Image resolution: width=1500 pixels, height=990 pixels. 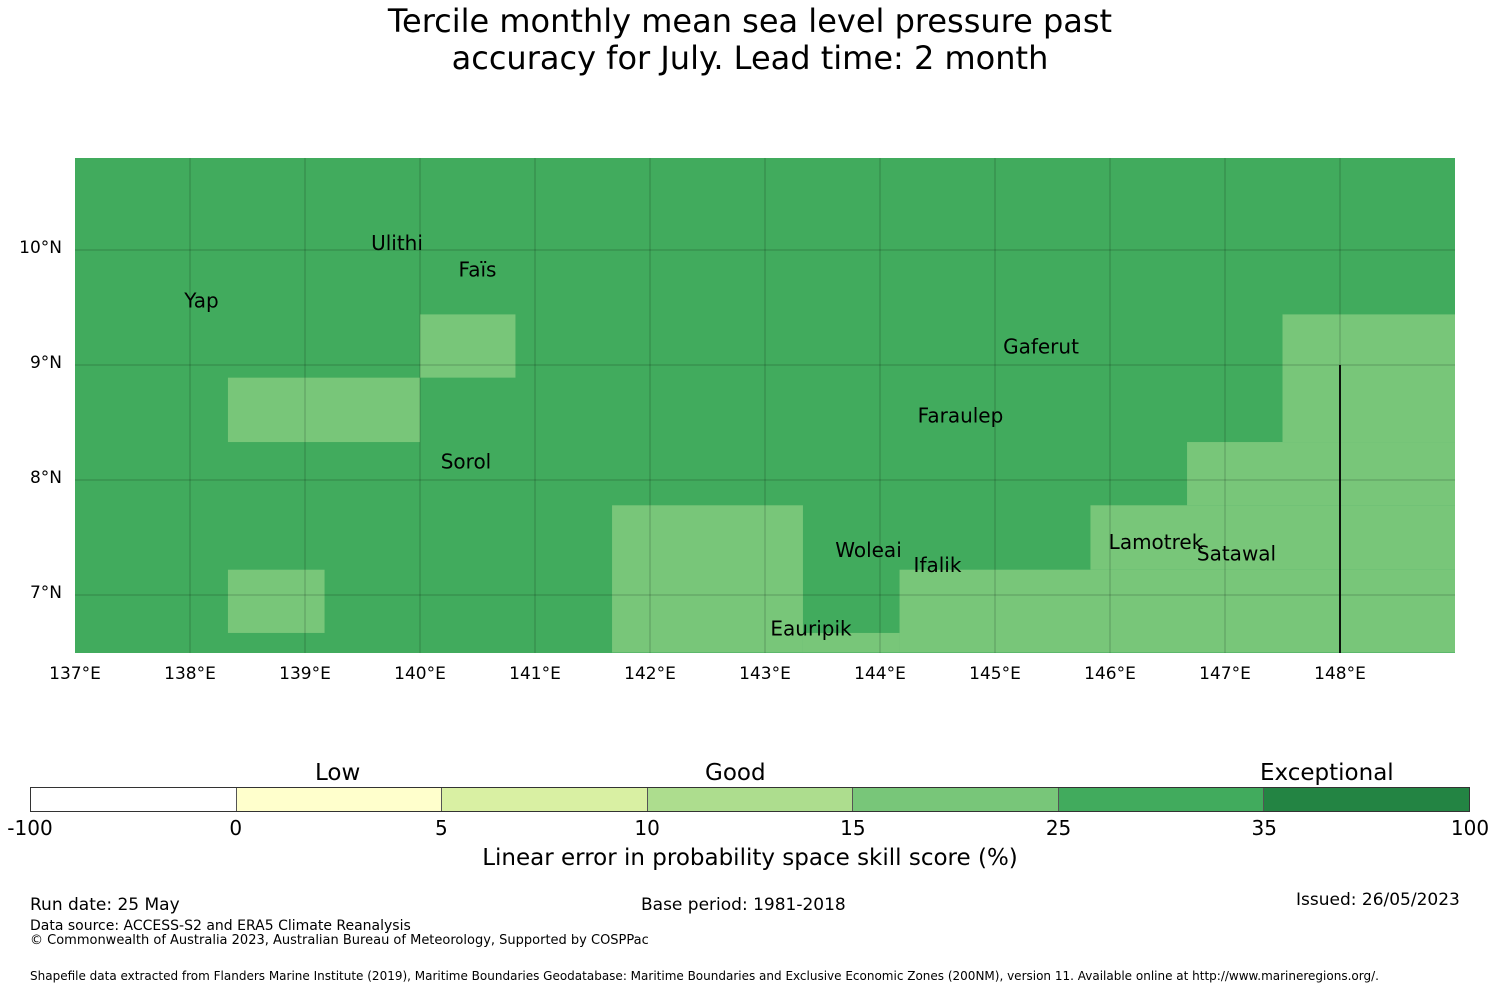 I want to click on place-label-ulithi: Ulithi, so click(x=397, y=243).